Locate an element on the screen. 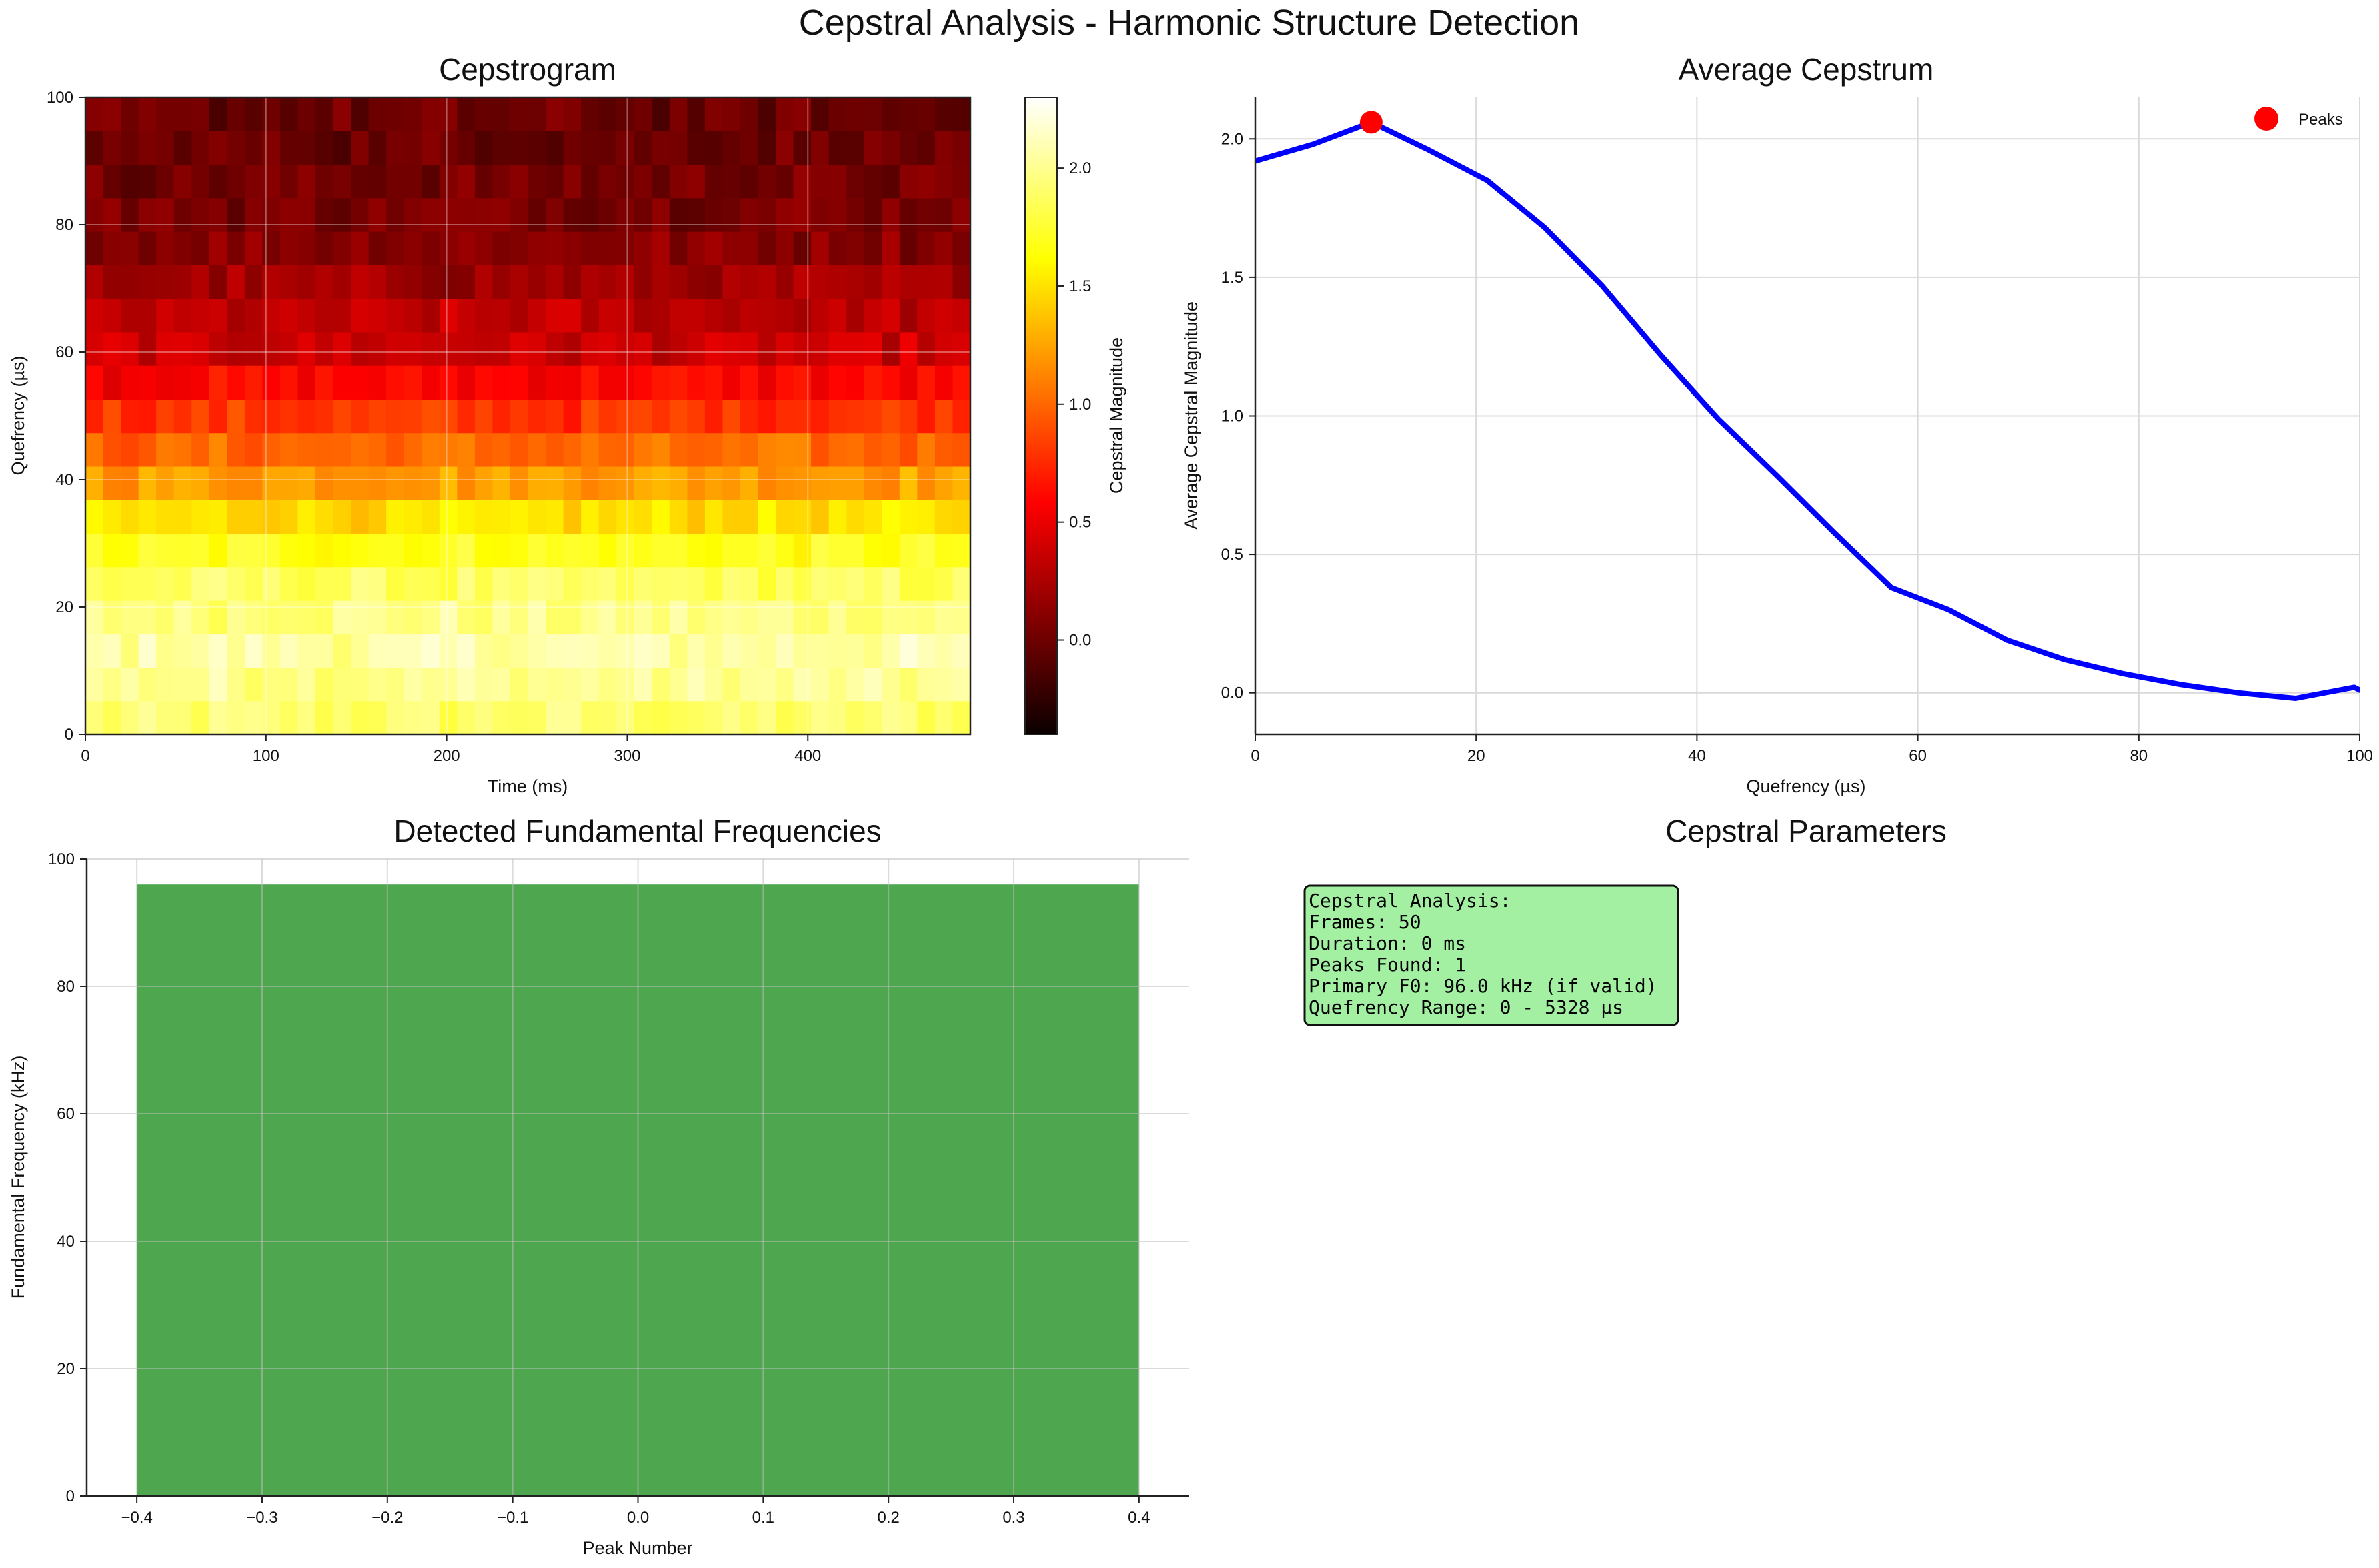 The image size is (2379, 1568). parameters-line-6: Quefrency Range: 0 - 5328 µs is located at coordinates (1466, 1007).